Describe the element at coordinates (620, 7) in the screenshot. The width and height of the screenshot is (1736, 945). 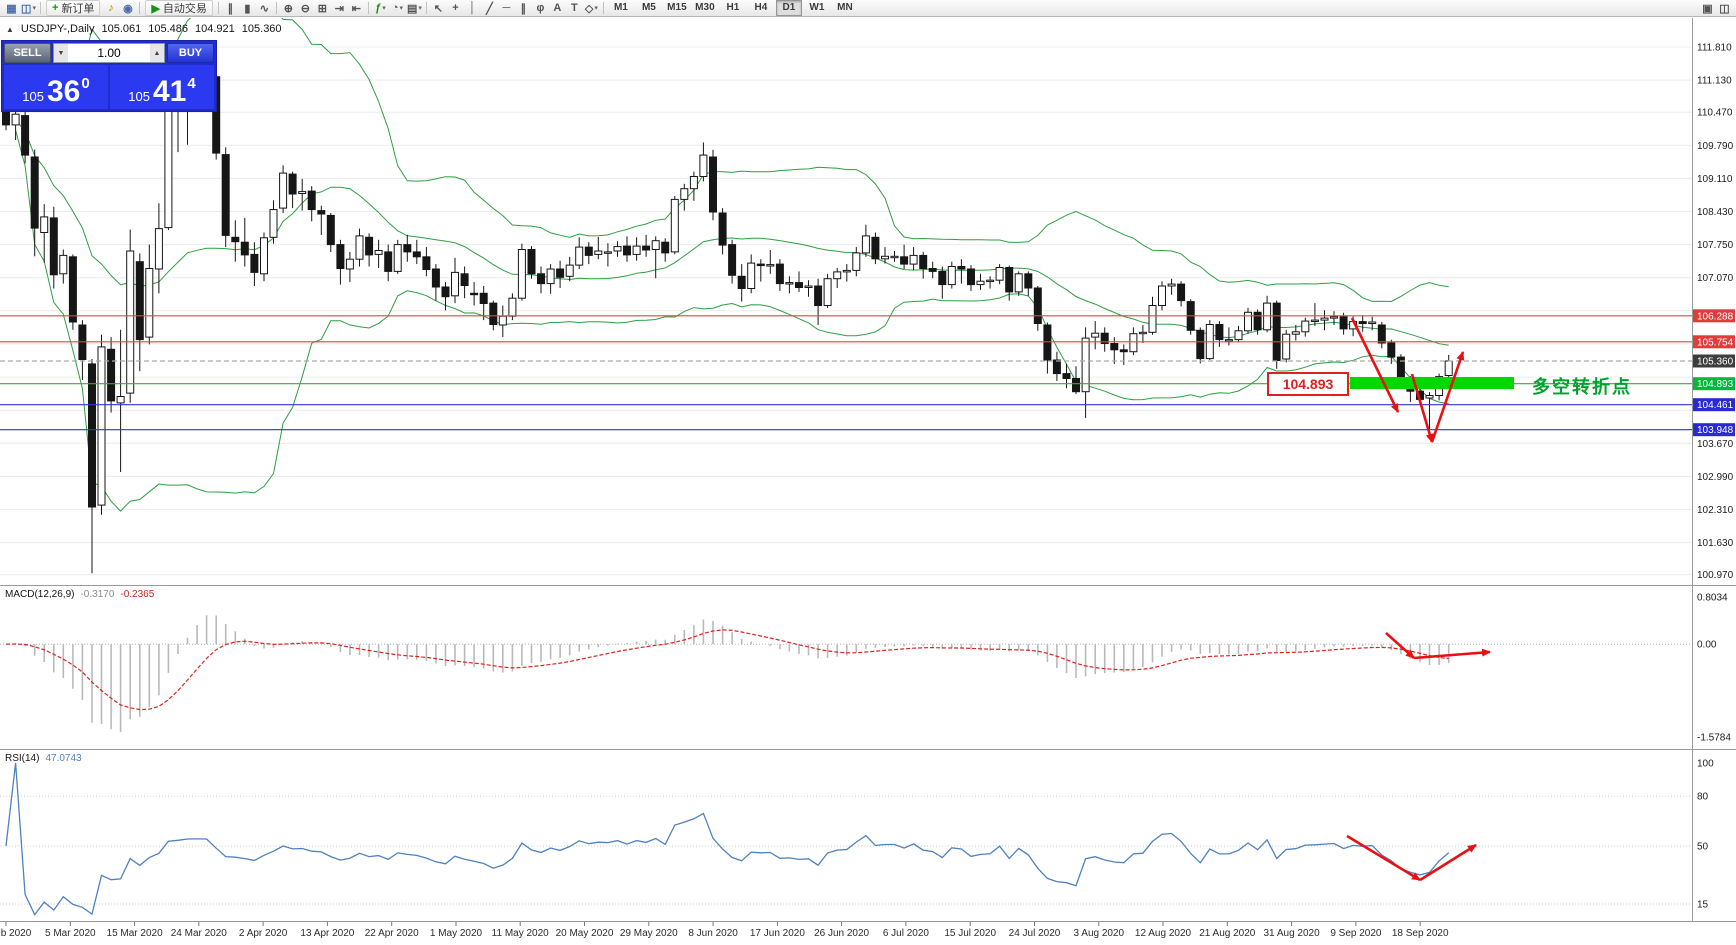
I see `timeframe-m1-button: M1` at that location.